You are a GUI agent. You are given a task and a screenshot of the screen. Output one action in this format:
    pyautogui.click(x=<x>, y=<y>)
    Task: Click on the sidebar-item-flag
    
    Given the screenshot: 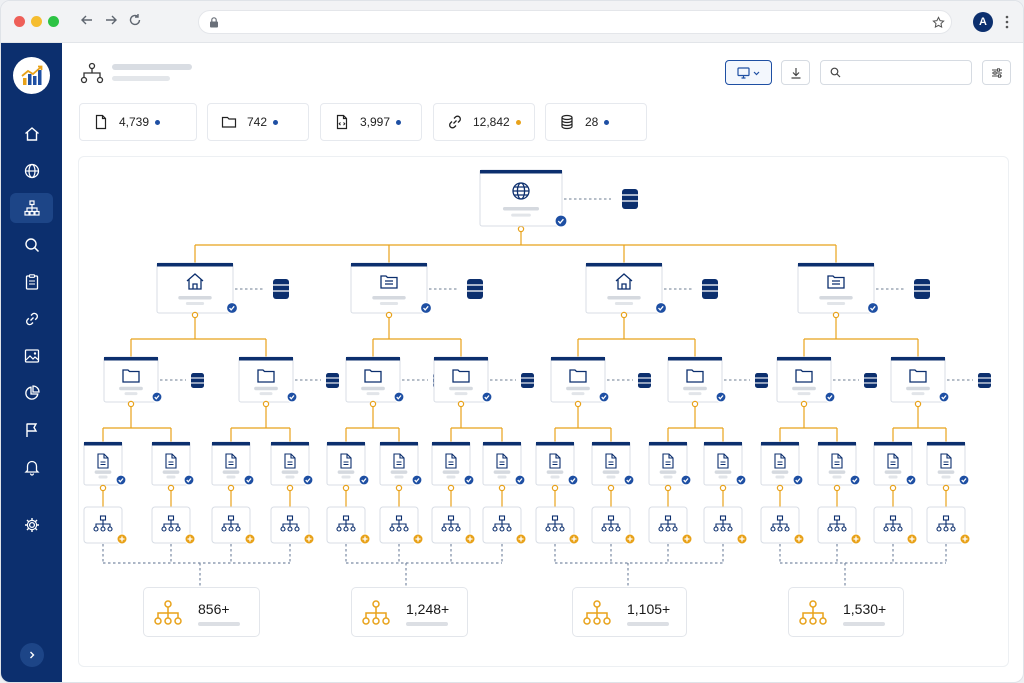 What is the action you would take?
    pyautogui.click(x=31, y=430)
    